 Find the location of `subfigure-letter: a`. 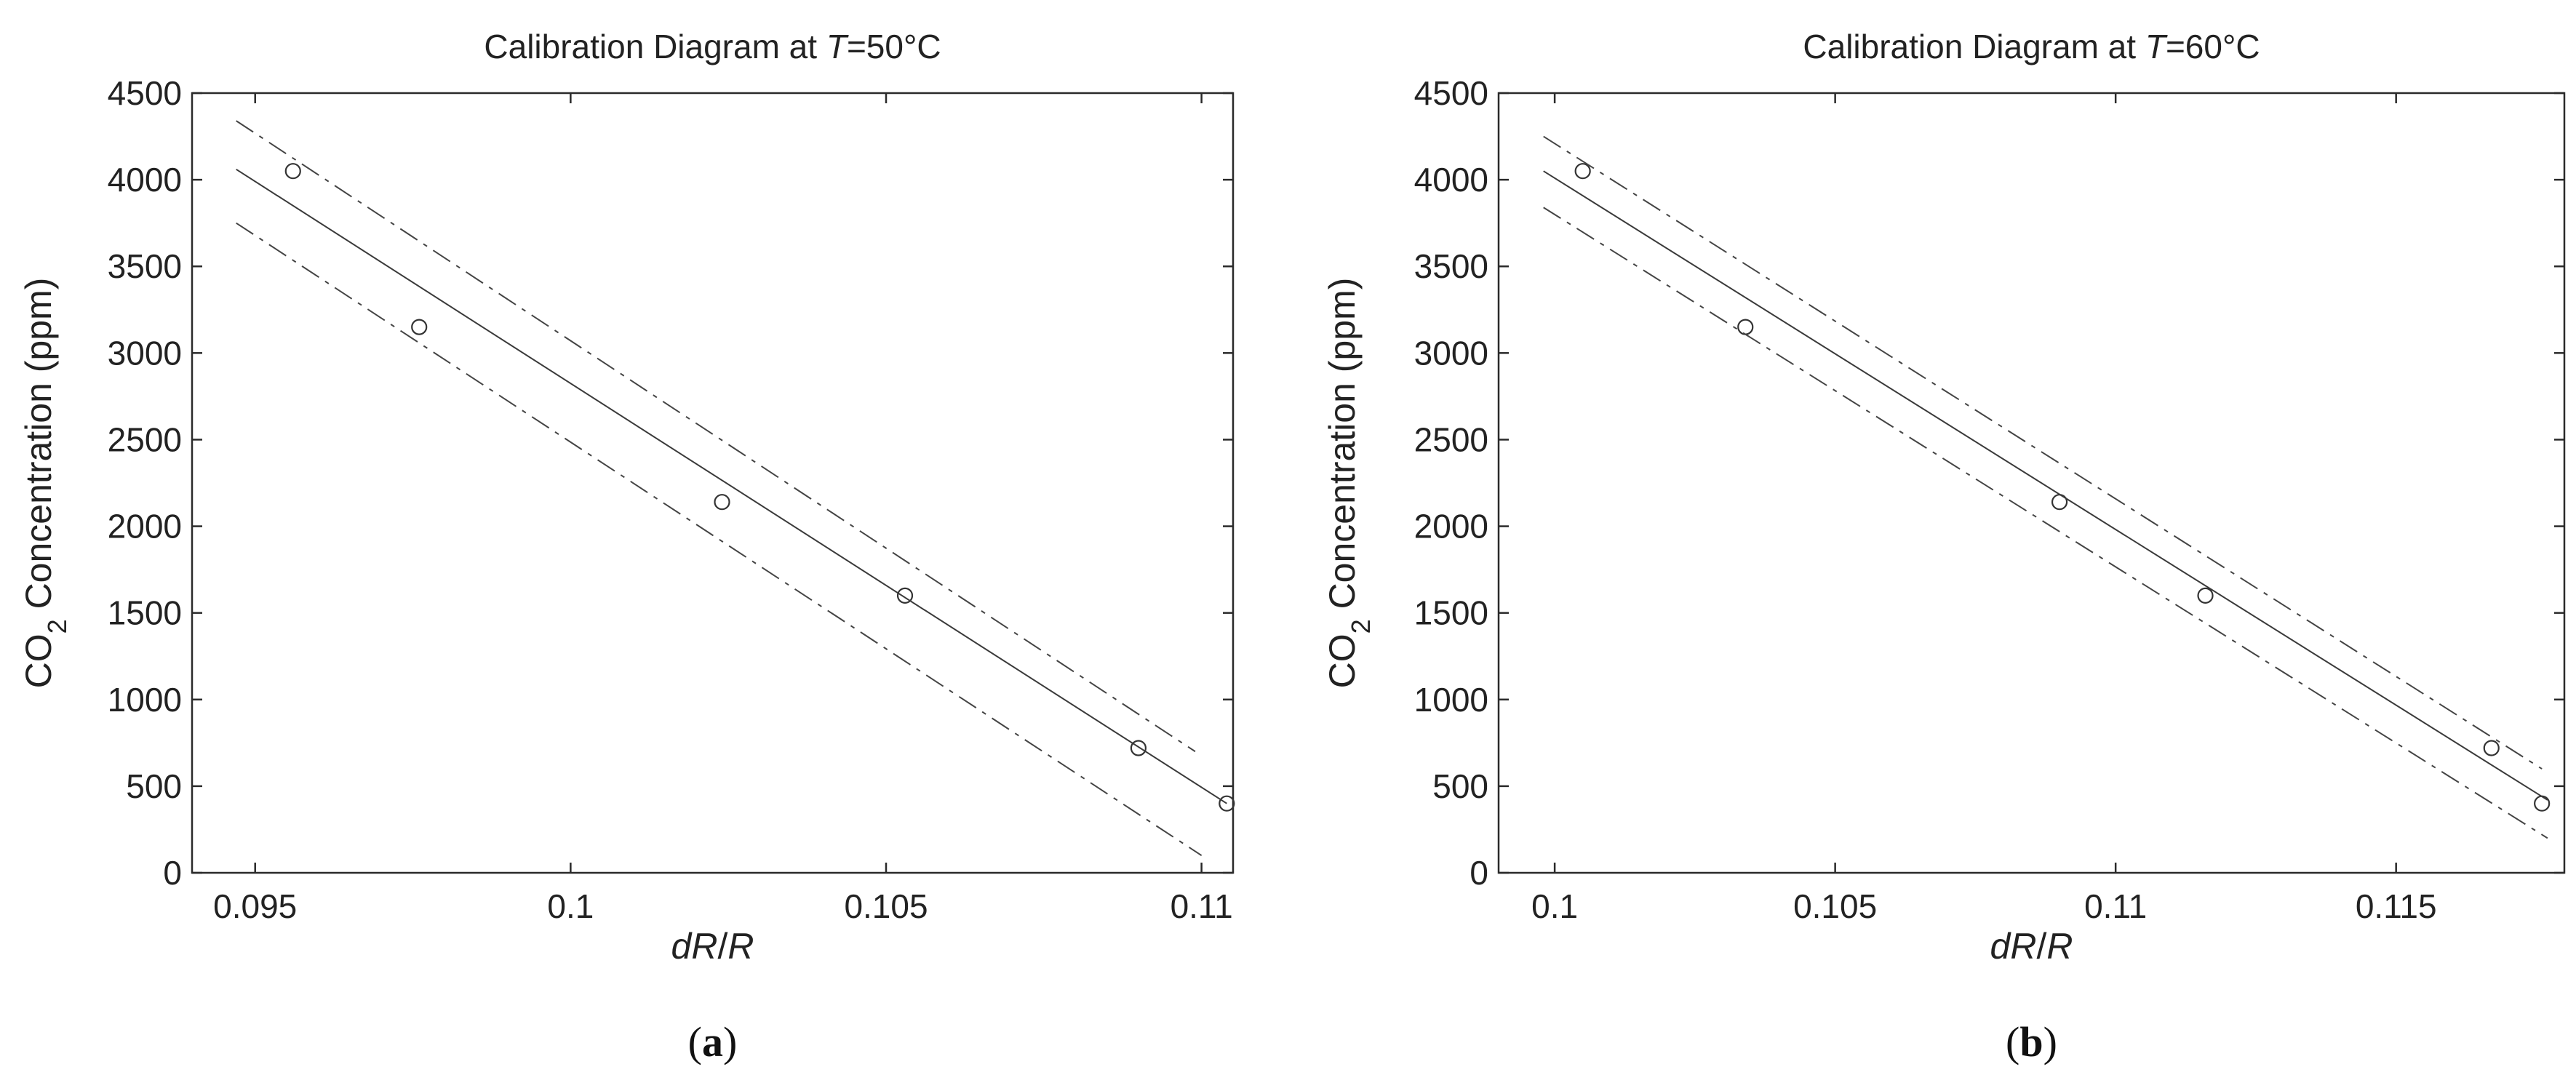

subfigure-letter: a is located at coordinates (712, 1042).